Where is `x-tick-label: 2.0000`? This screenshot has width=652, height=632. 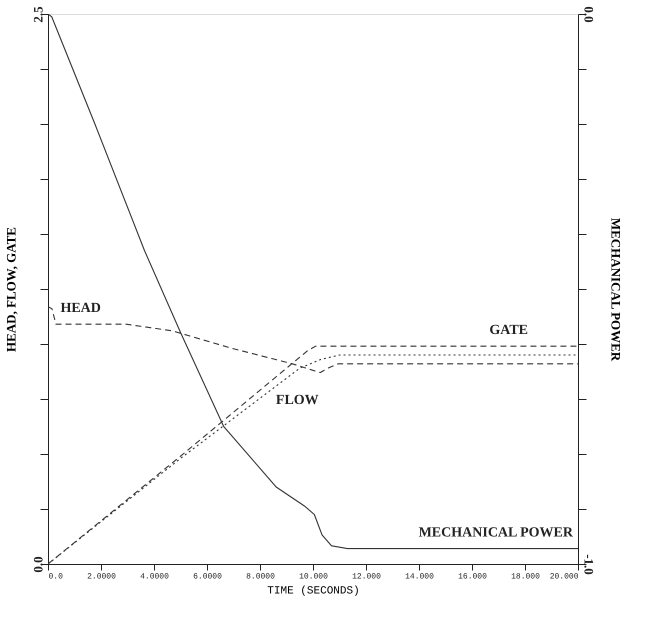 x-tick-label: 2.0000 is located at coordinates (101, 577).